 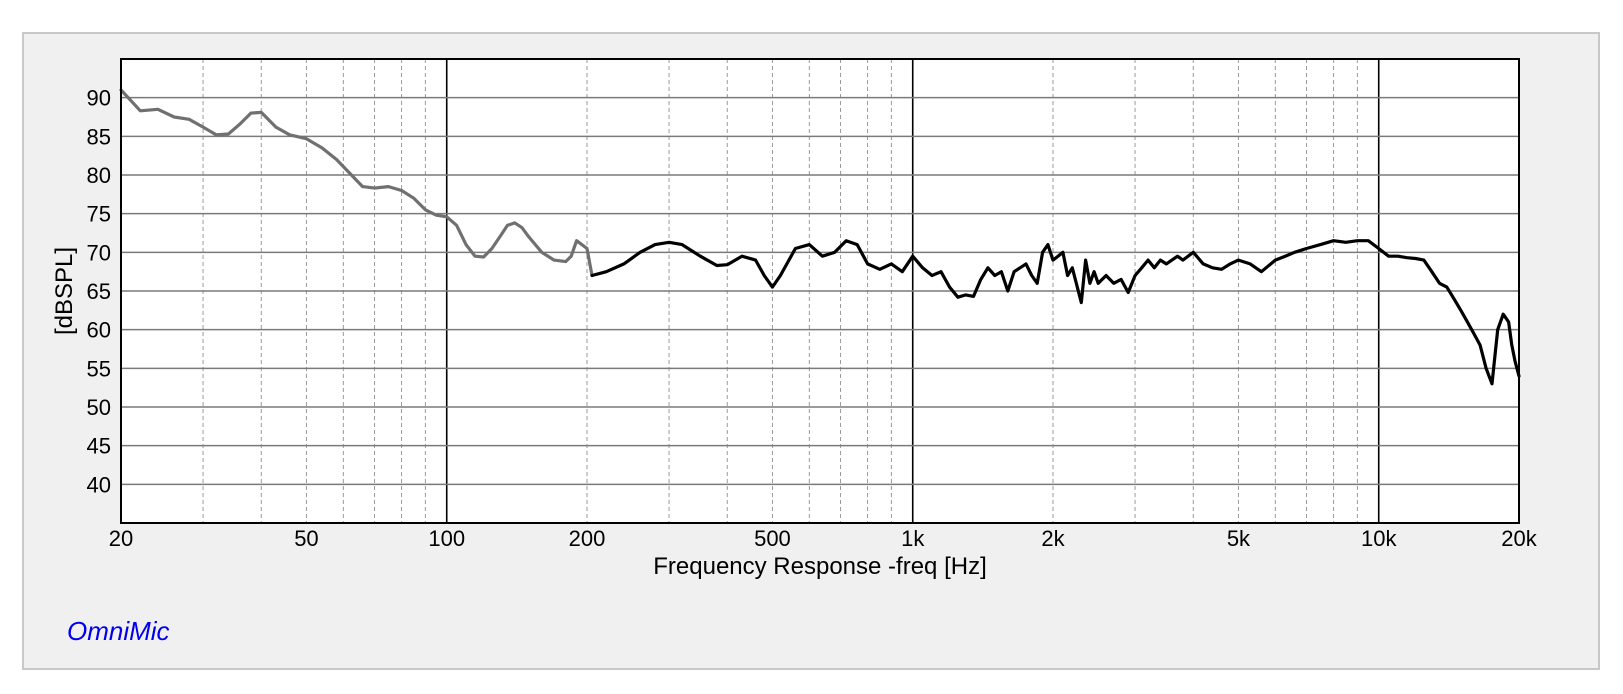 What do you see at coordinates (1053, 538) in the screenshot?
I see `x-tick-label: 2k` at bounding box center [1053, 538].